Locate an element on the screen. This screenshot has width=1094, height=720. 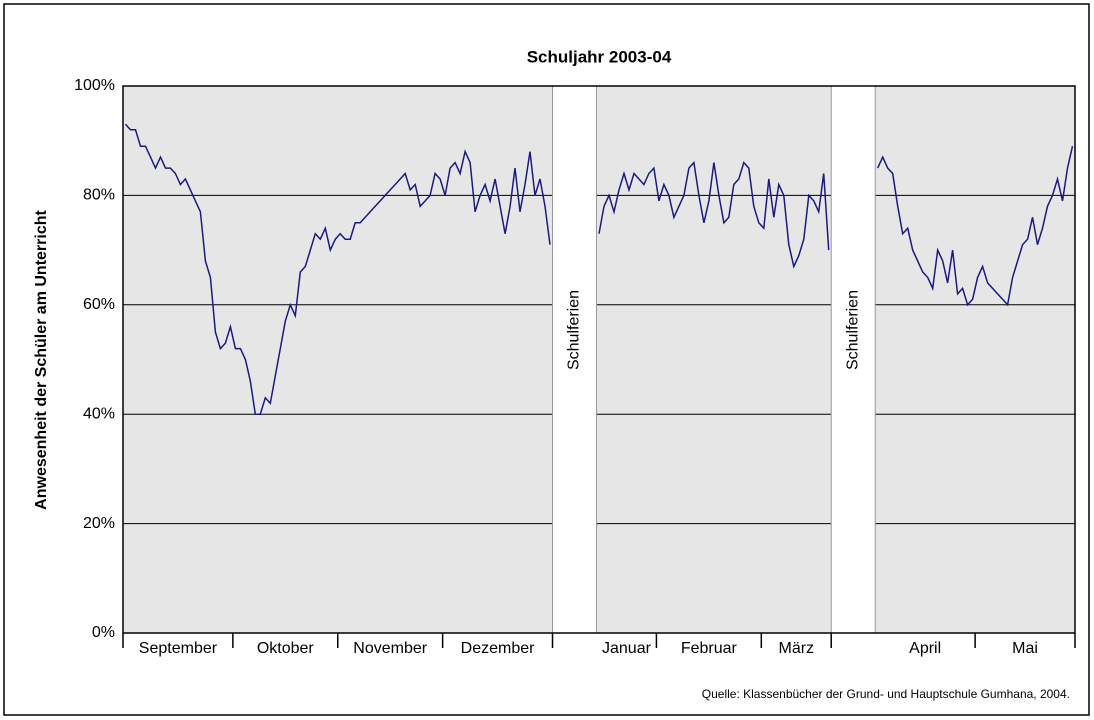
x-tick-label: Mai is located at coordinates (1025, 648).